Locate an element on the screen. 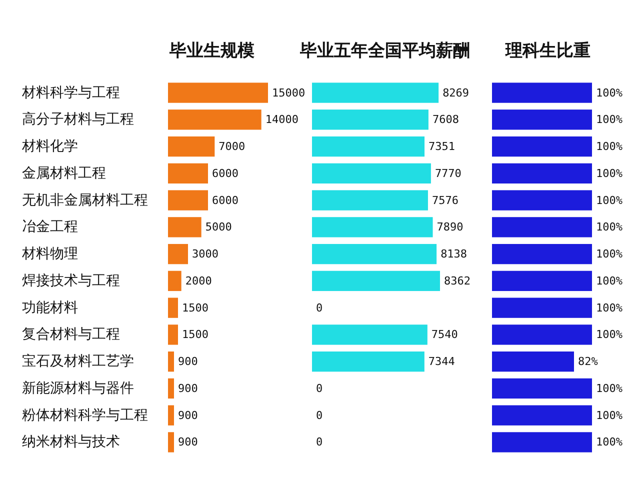 The image size is (640, 480). data-label: 7344 is located at coordinates (442, 361).